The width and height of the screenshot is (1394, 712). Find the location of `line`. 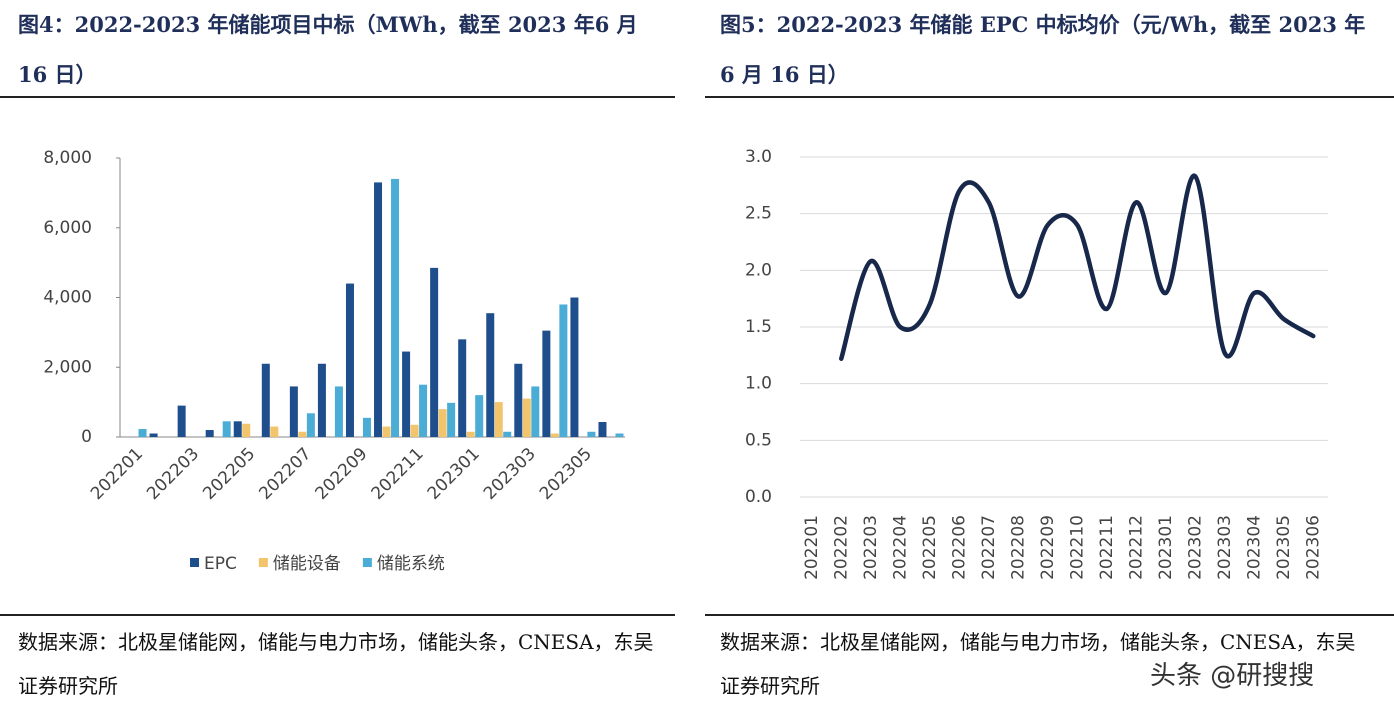

line is located at coordinates (1077, 267).